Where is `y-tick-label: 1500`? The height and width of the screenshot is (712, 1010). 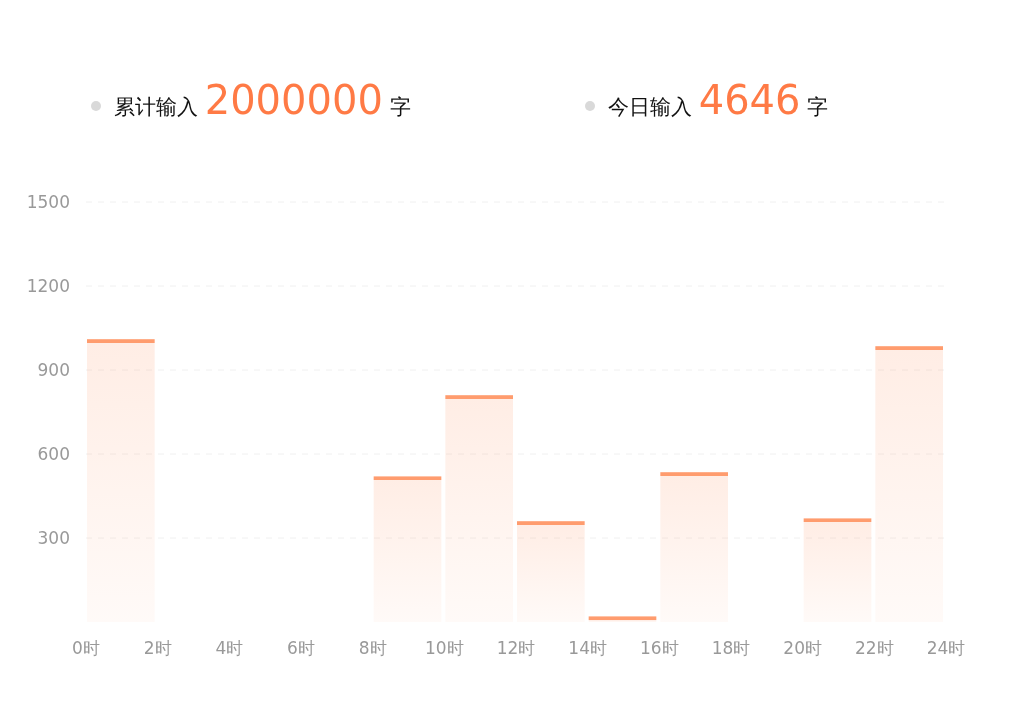 y-tick-label: 1500 is located at coordinates (48, 202).